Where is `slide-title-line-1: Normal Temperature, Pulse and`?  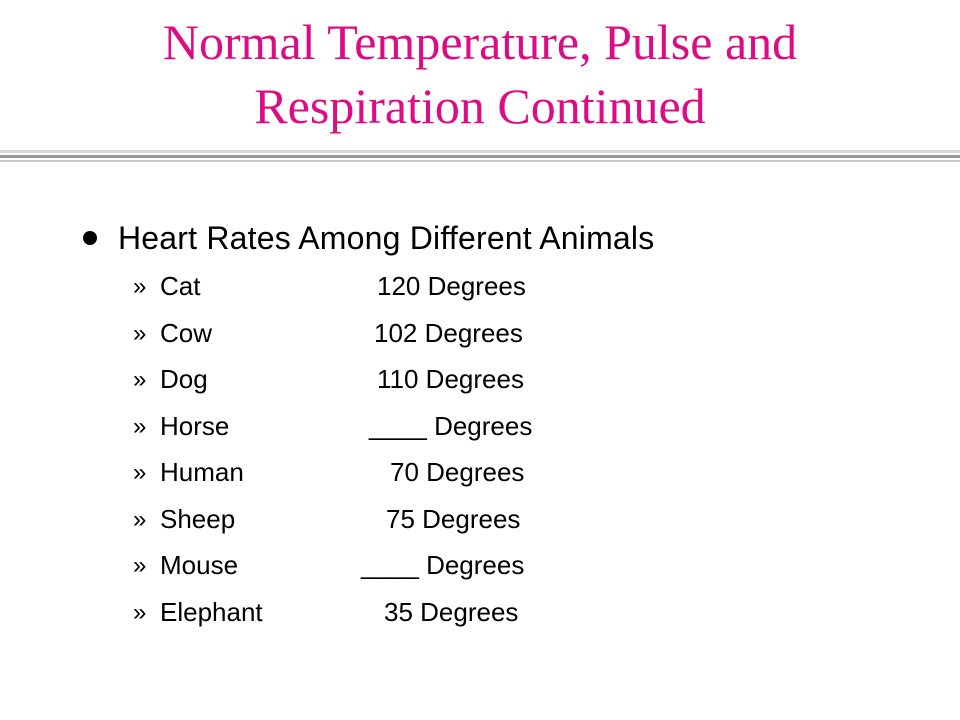 slide-title-line-1: Normal Temperature, Pulse and is located at coordinates (480, 42).